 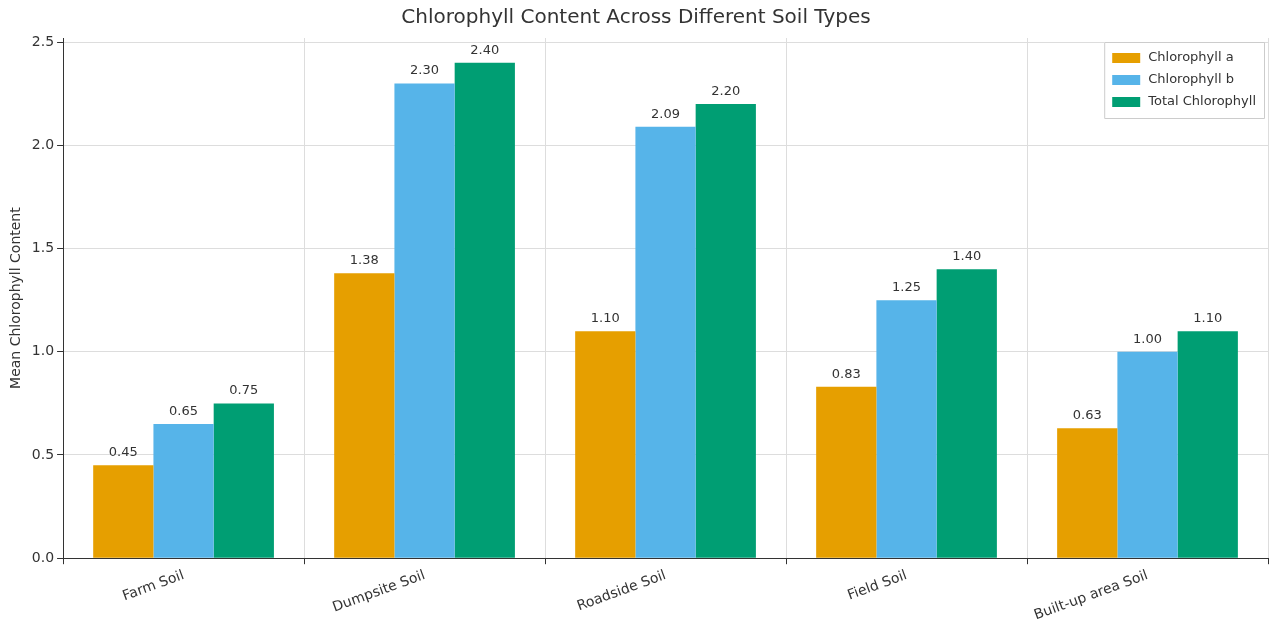 I want to click on chart-title: Chlorophyll Content Across Different Soil Types, so click(x=636, y=16).